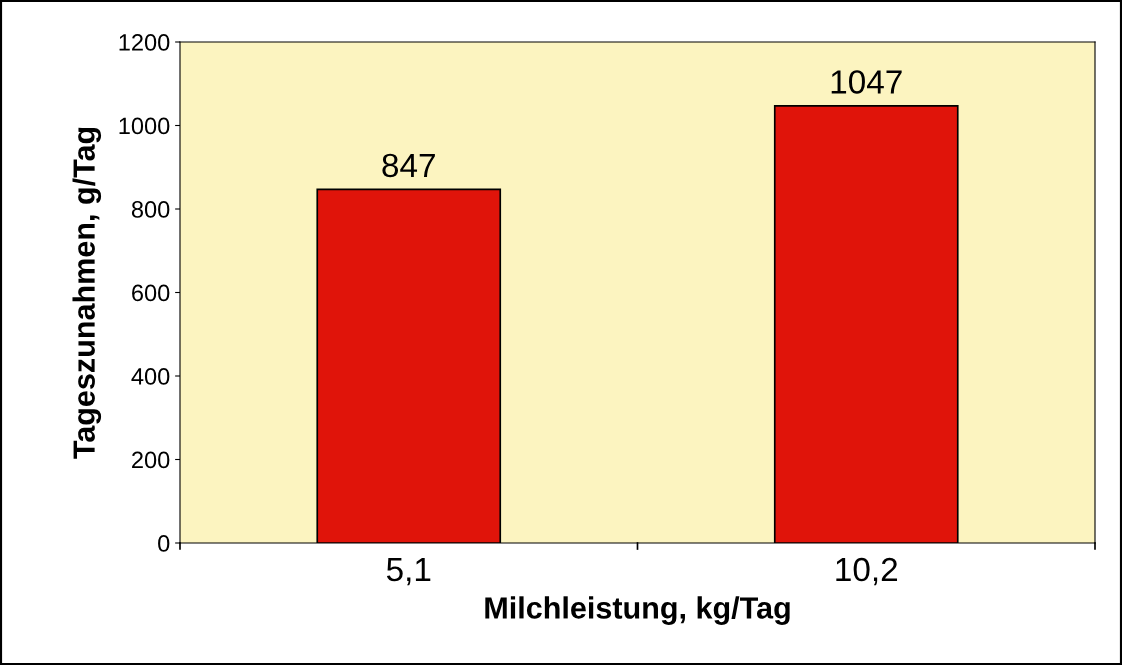 The image size is (1122, 665). I want to click on y-axis-title: Tageszunahmen, g/Tag, so click(87, 293).